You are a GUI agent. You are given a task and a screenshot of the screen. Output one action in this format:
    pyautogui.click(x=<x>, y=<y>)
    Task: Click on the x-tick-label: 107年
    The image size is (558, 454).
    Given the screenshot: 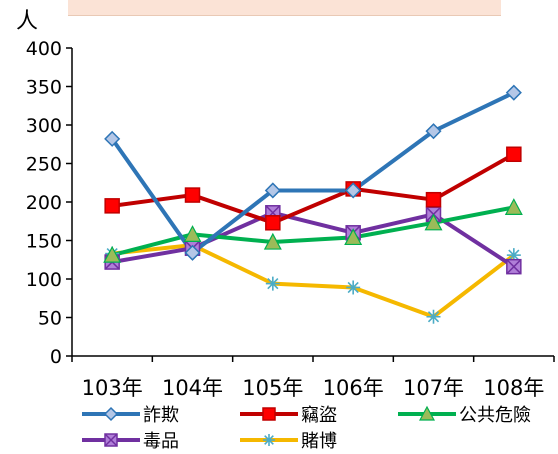 What is the action you would take?
    pyautogui.click(x=433, y=388)
    